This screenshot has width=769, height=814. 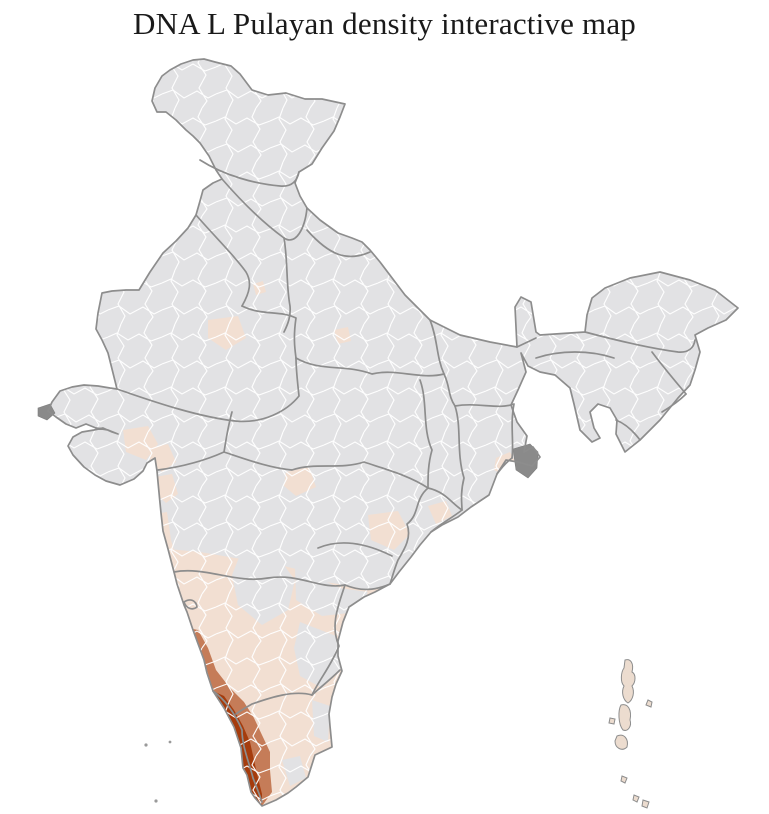 I want to click on islet-west, so click(x=612, y=721).